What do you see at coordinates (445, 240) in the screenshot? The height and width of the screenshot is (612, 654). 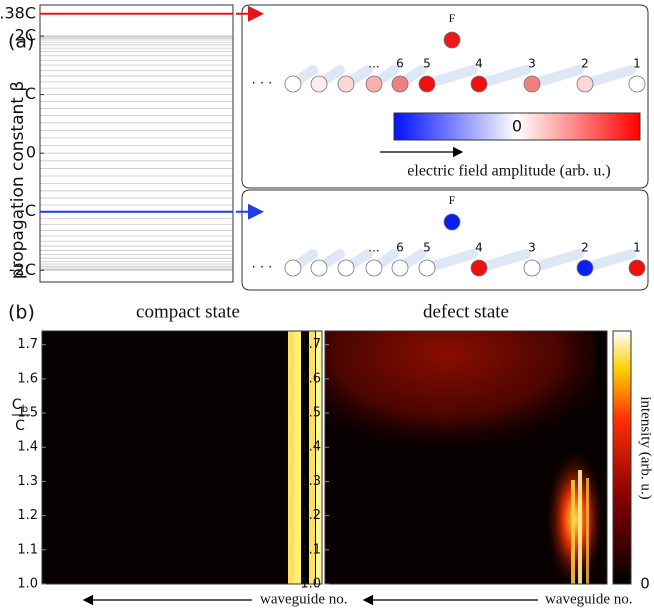 I see `lattice-frame` at bounding box center [445, 240].